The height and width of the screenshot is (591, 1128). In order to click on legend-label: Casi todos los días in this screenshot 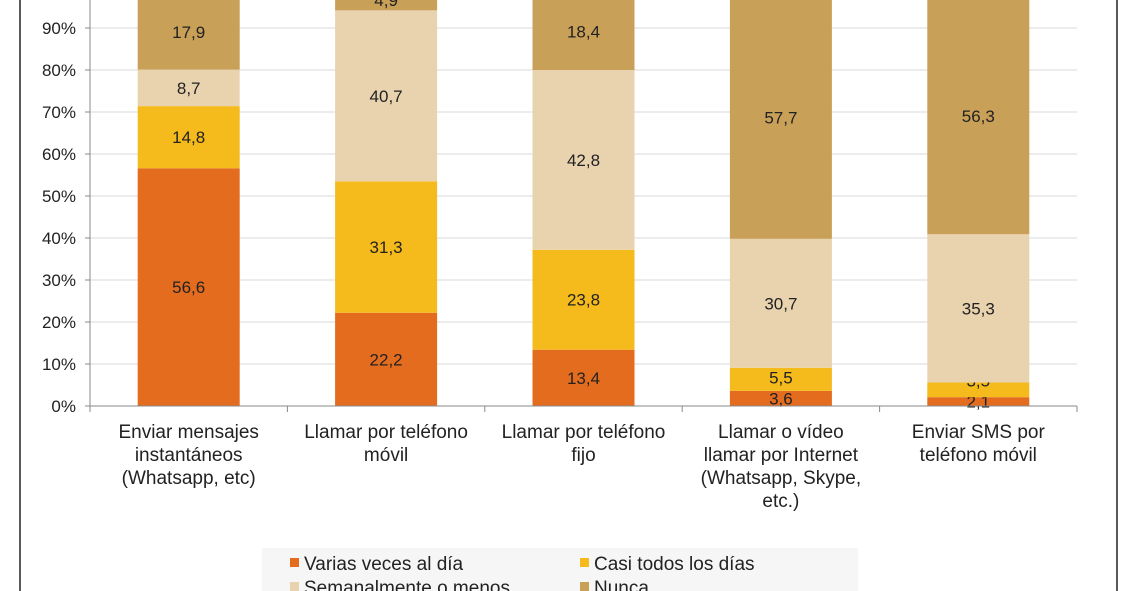, I will do `click(674, 564)`.